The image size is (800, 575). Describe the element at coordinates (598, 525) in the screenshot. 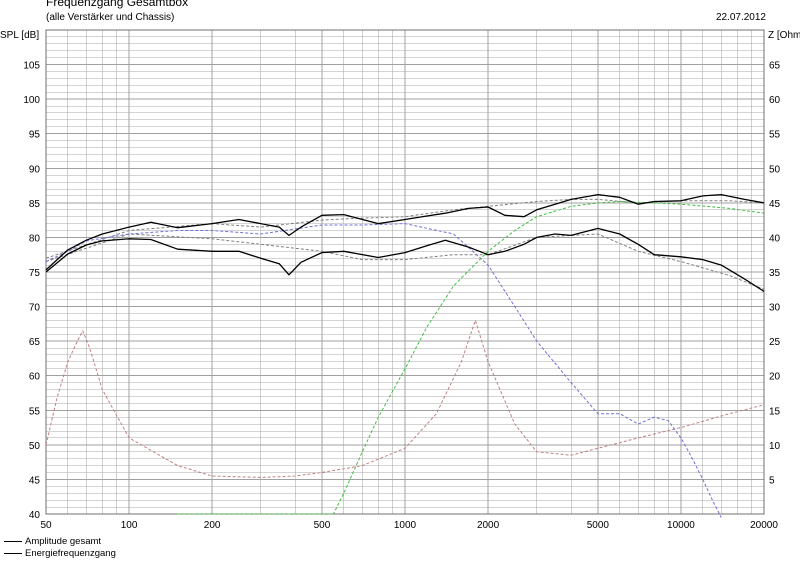

I see `x-tick-label: 5000` at that location.